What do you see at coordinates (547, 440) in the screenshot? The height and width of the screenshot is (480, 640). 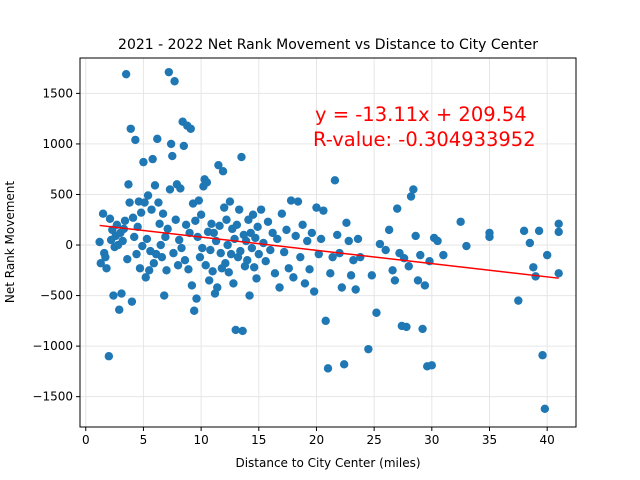 I see `x-tick-label: 40` at bounding box center [547, 440].